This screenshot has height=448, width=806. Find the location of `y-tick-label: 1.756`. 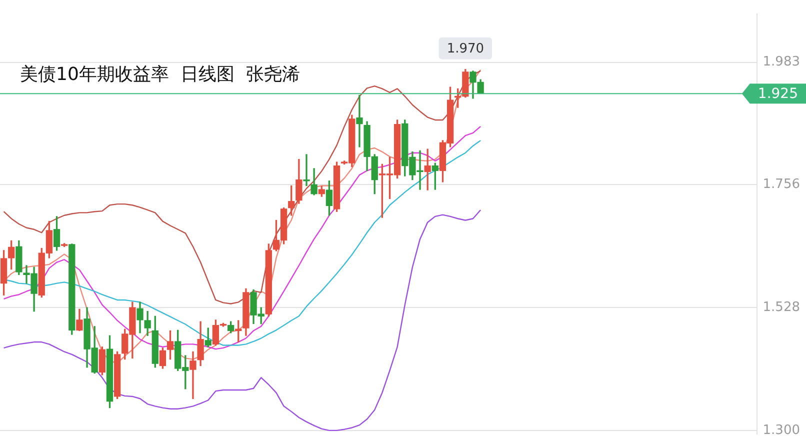

y-tick-label: 1.756 is located at coordinates (781, 184).